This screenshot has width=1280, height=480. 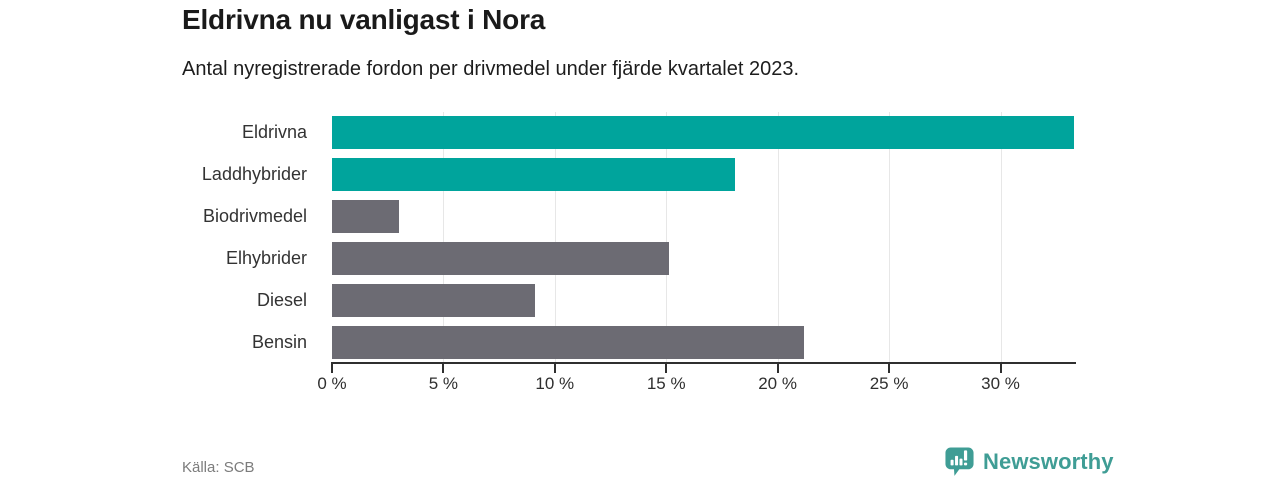 What do you see at coordinates (534, 175) in the screenshot?
I see `bar-laddhybrider` at bounding box center [534, 175].